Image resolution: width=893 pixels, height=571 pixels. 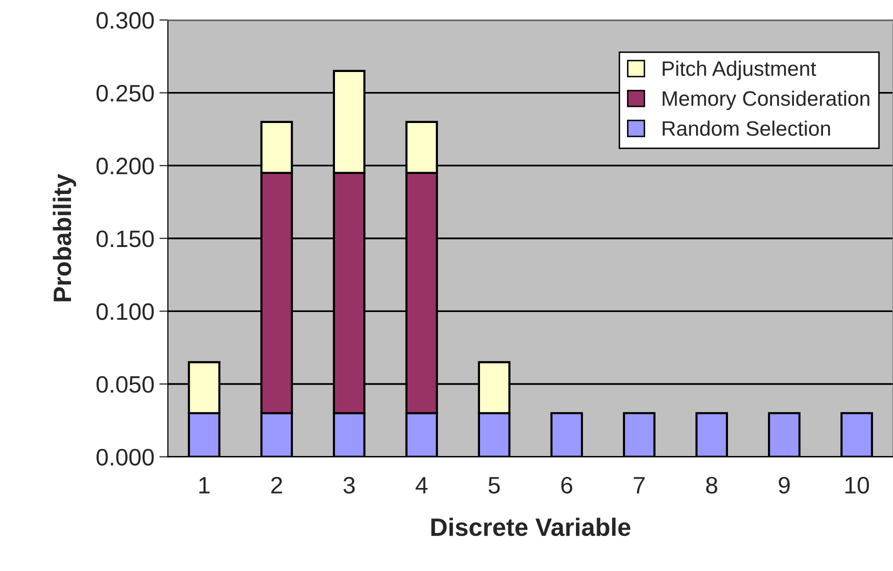 I want to click on x-tick-label: 7, so click(x=639, y=485).